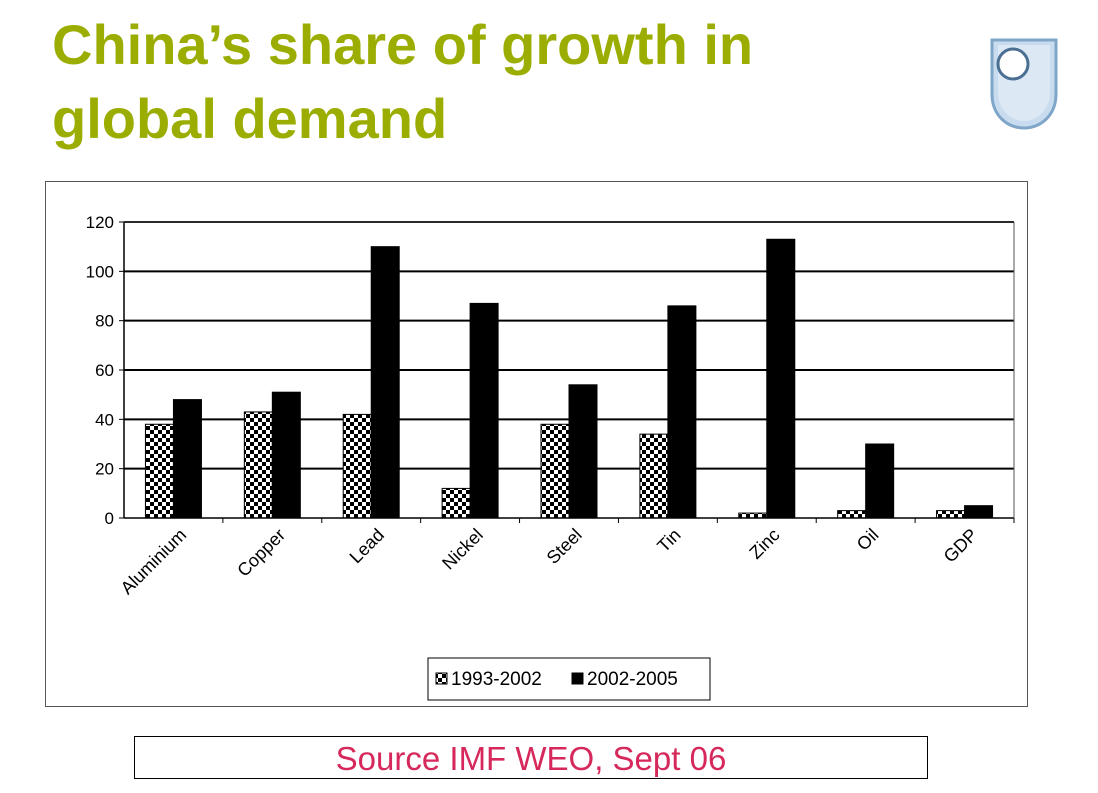 The height and width of the screenshot is (793, 1098). I want to click on bar-2002-2005-zinc, so click(781, 378).